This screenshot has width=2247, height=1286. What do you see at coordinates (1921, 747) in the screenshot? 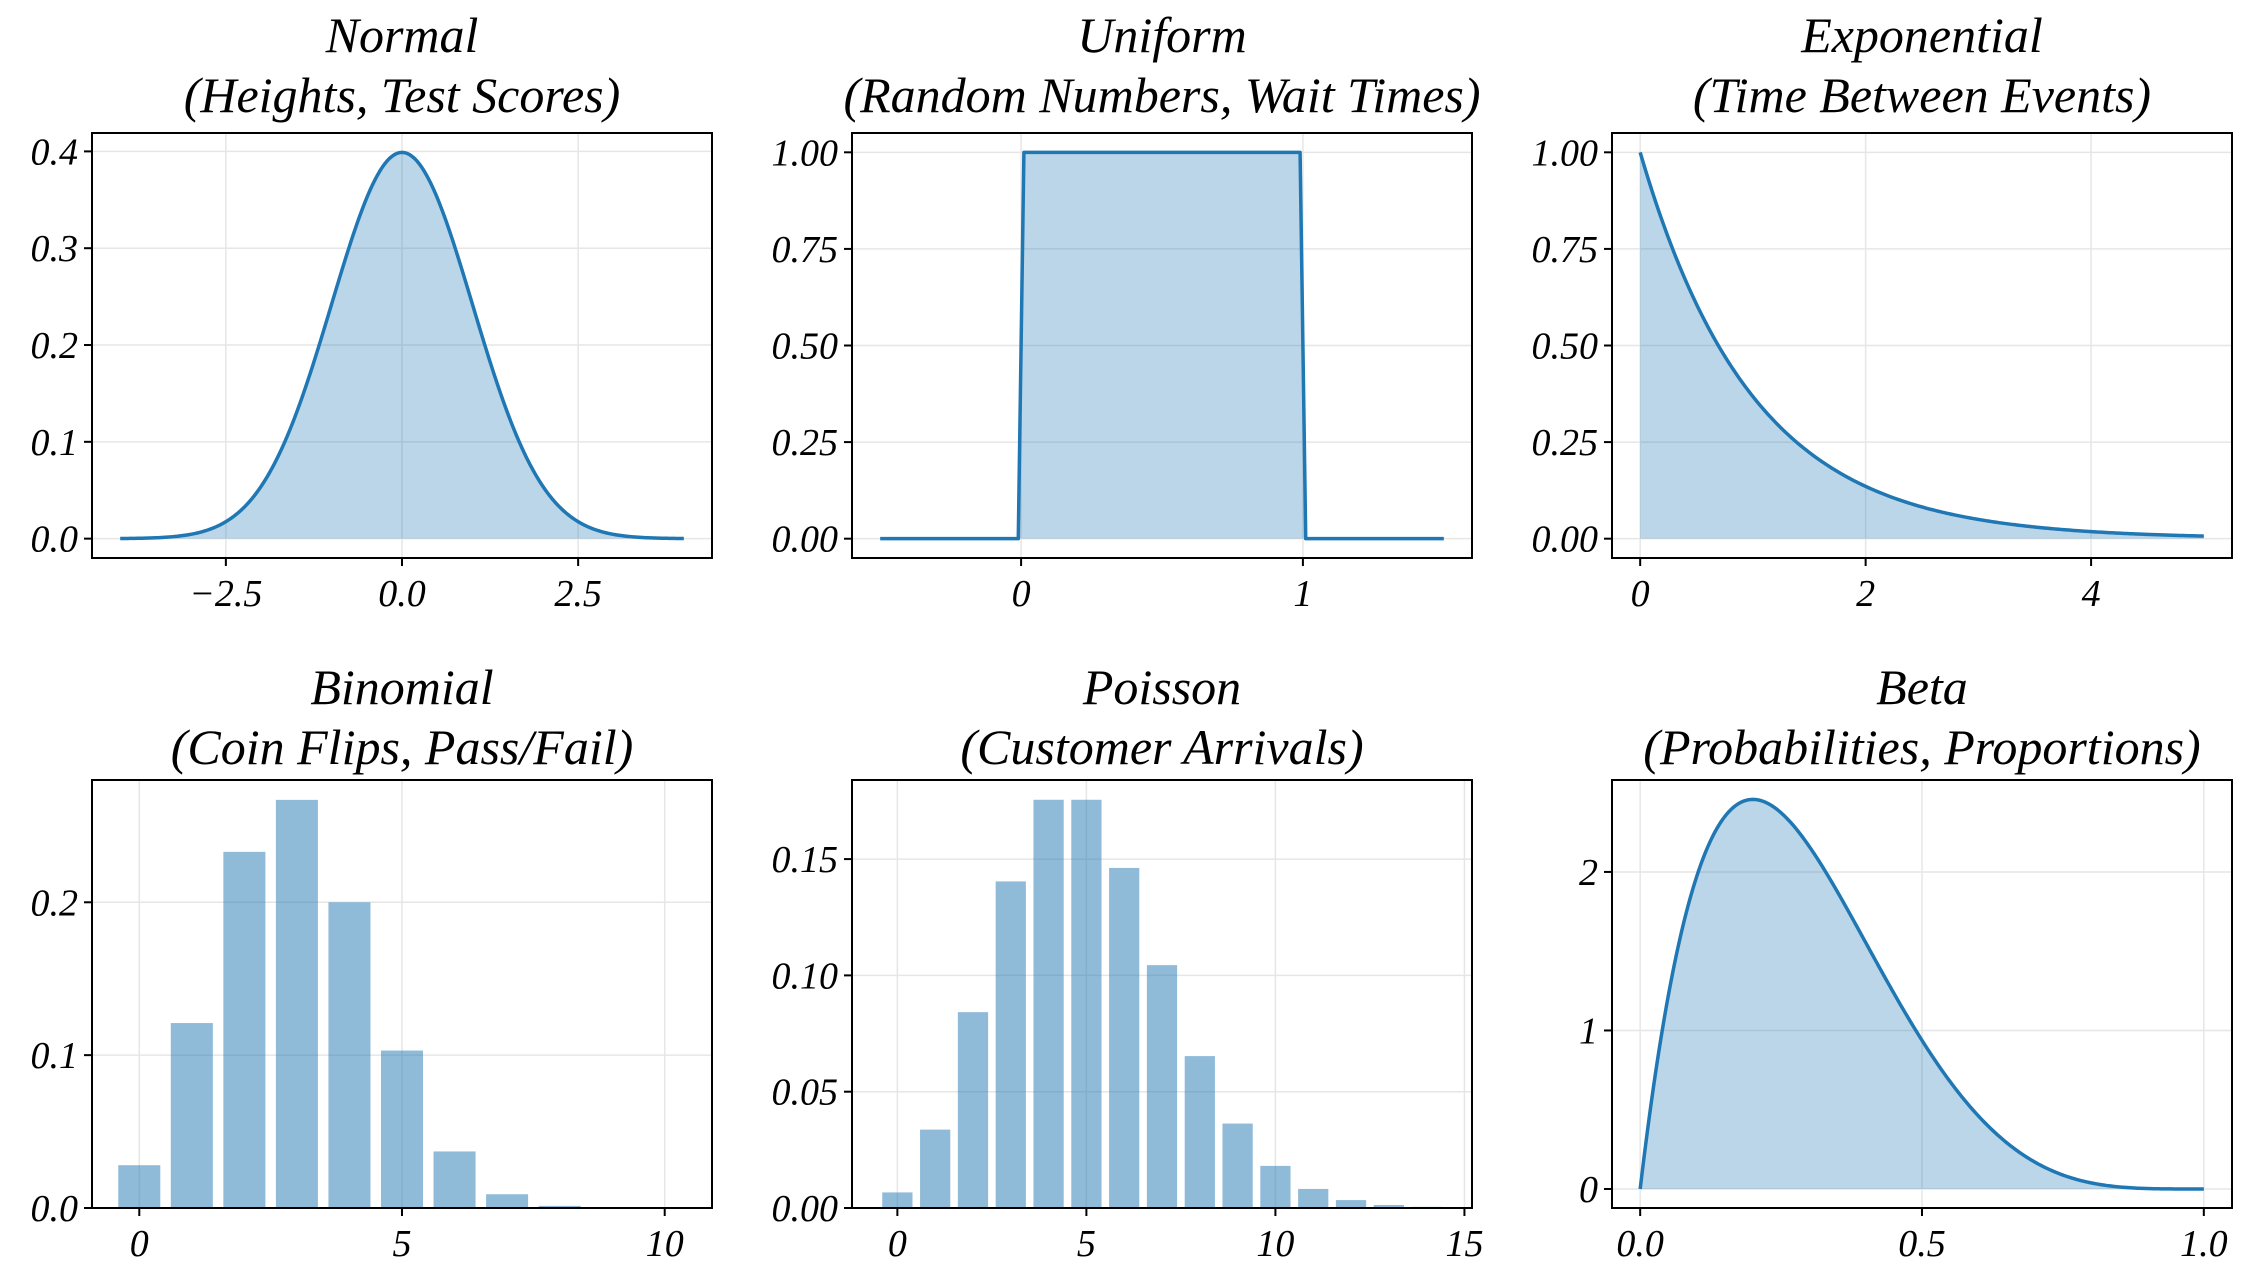
I see `panel-subtitle: (Probabilities, Proportions)` at bounding box center [1921, 747].